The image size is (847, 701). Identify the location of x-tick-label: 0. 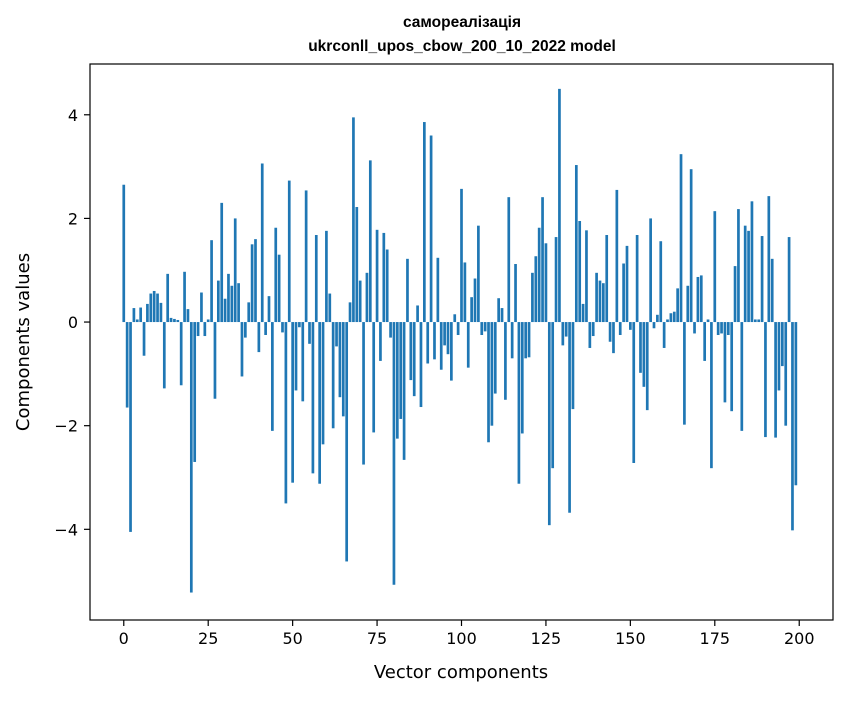
(124, 638).